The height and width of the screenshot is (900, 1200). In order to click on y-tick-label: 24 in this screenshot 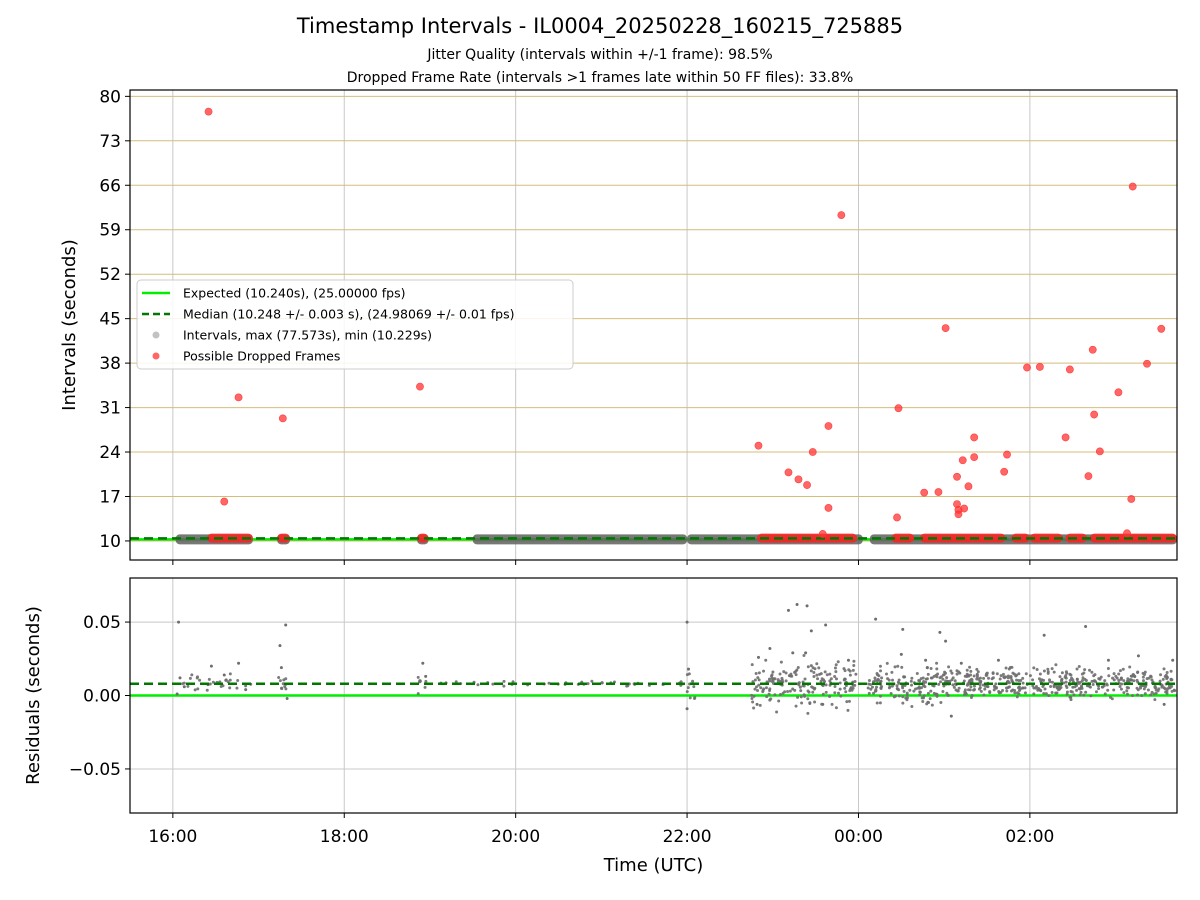, I will do `click(110, 453)`.